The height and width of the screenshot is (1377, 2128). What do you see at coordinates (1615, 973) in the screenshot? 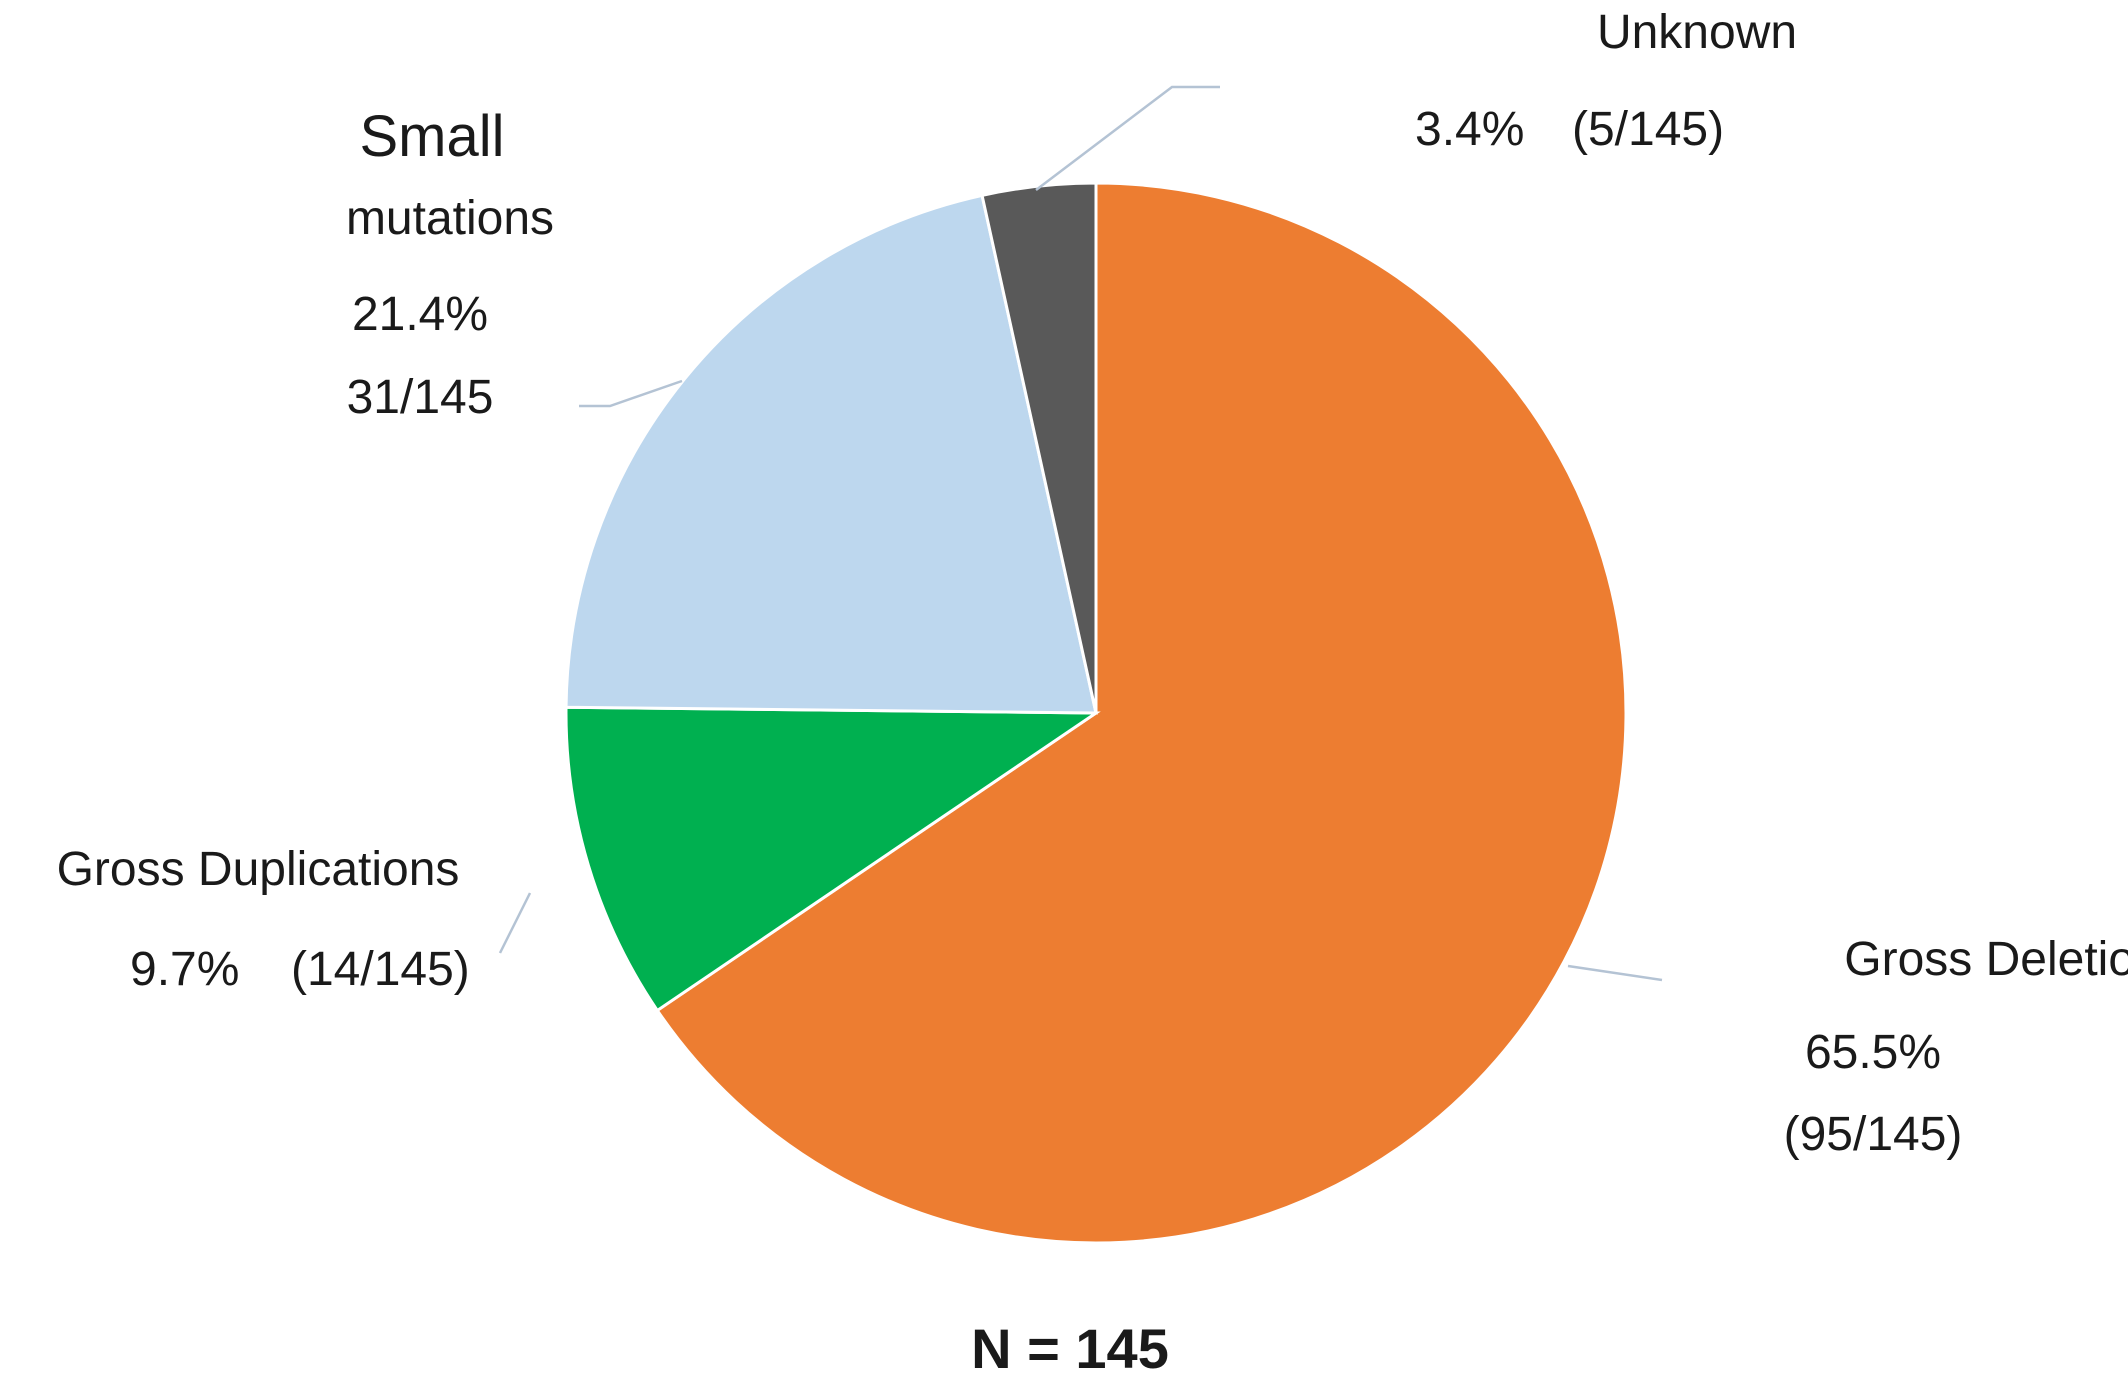
I see `leader-gross-deletions` at bounding box center [1615, 973].